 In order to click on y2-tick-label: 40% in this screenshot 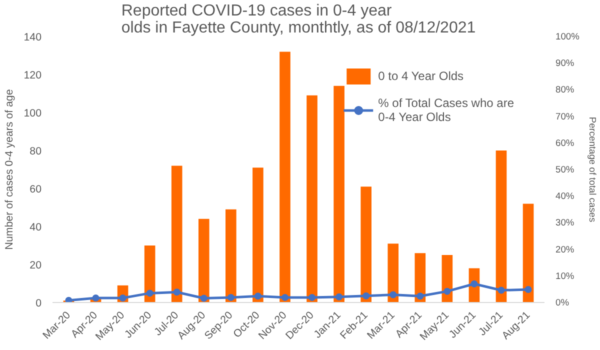, I will do `click(565, 196)`.